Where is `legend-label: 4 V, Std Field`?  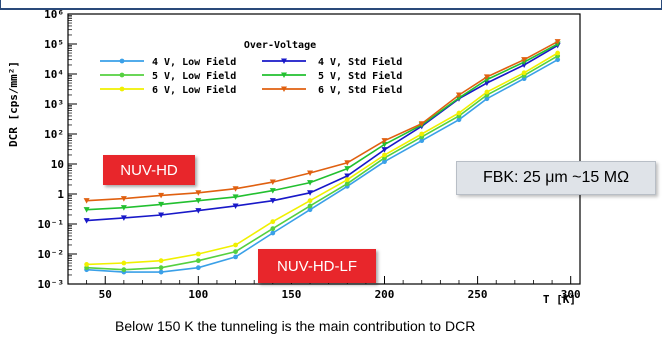 legend-label: 4 V, Std Field is located at coordinates (360, 62).